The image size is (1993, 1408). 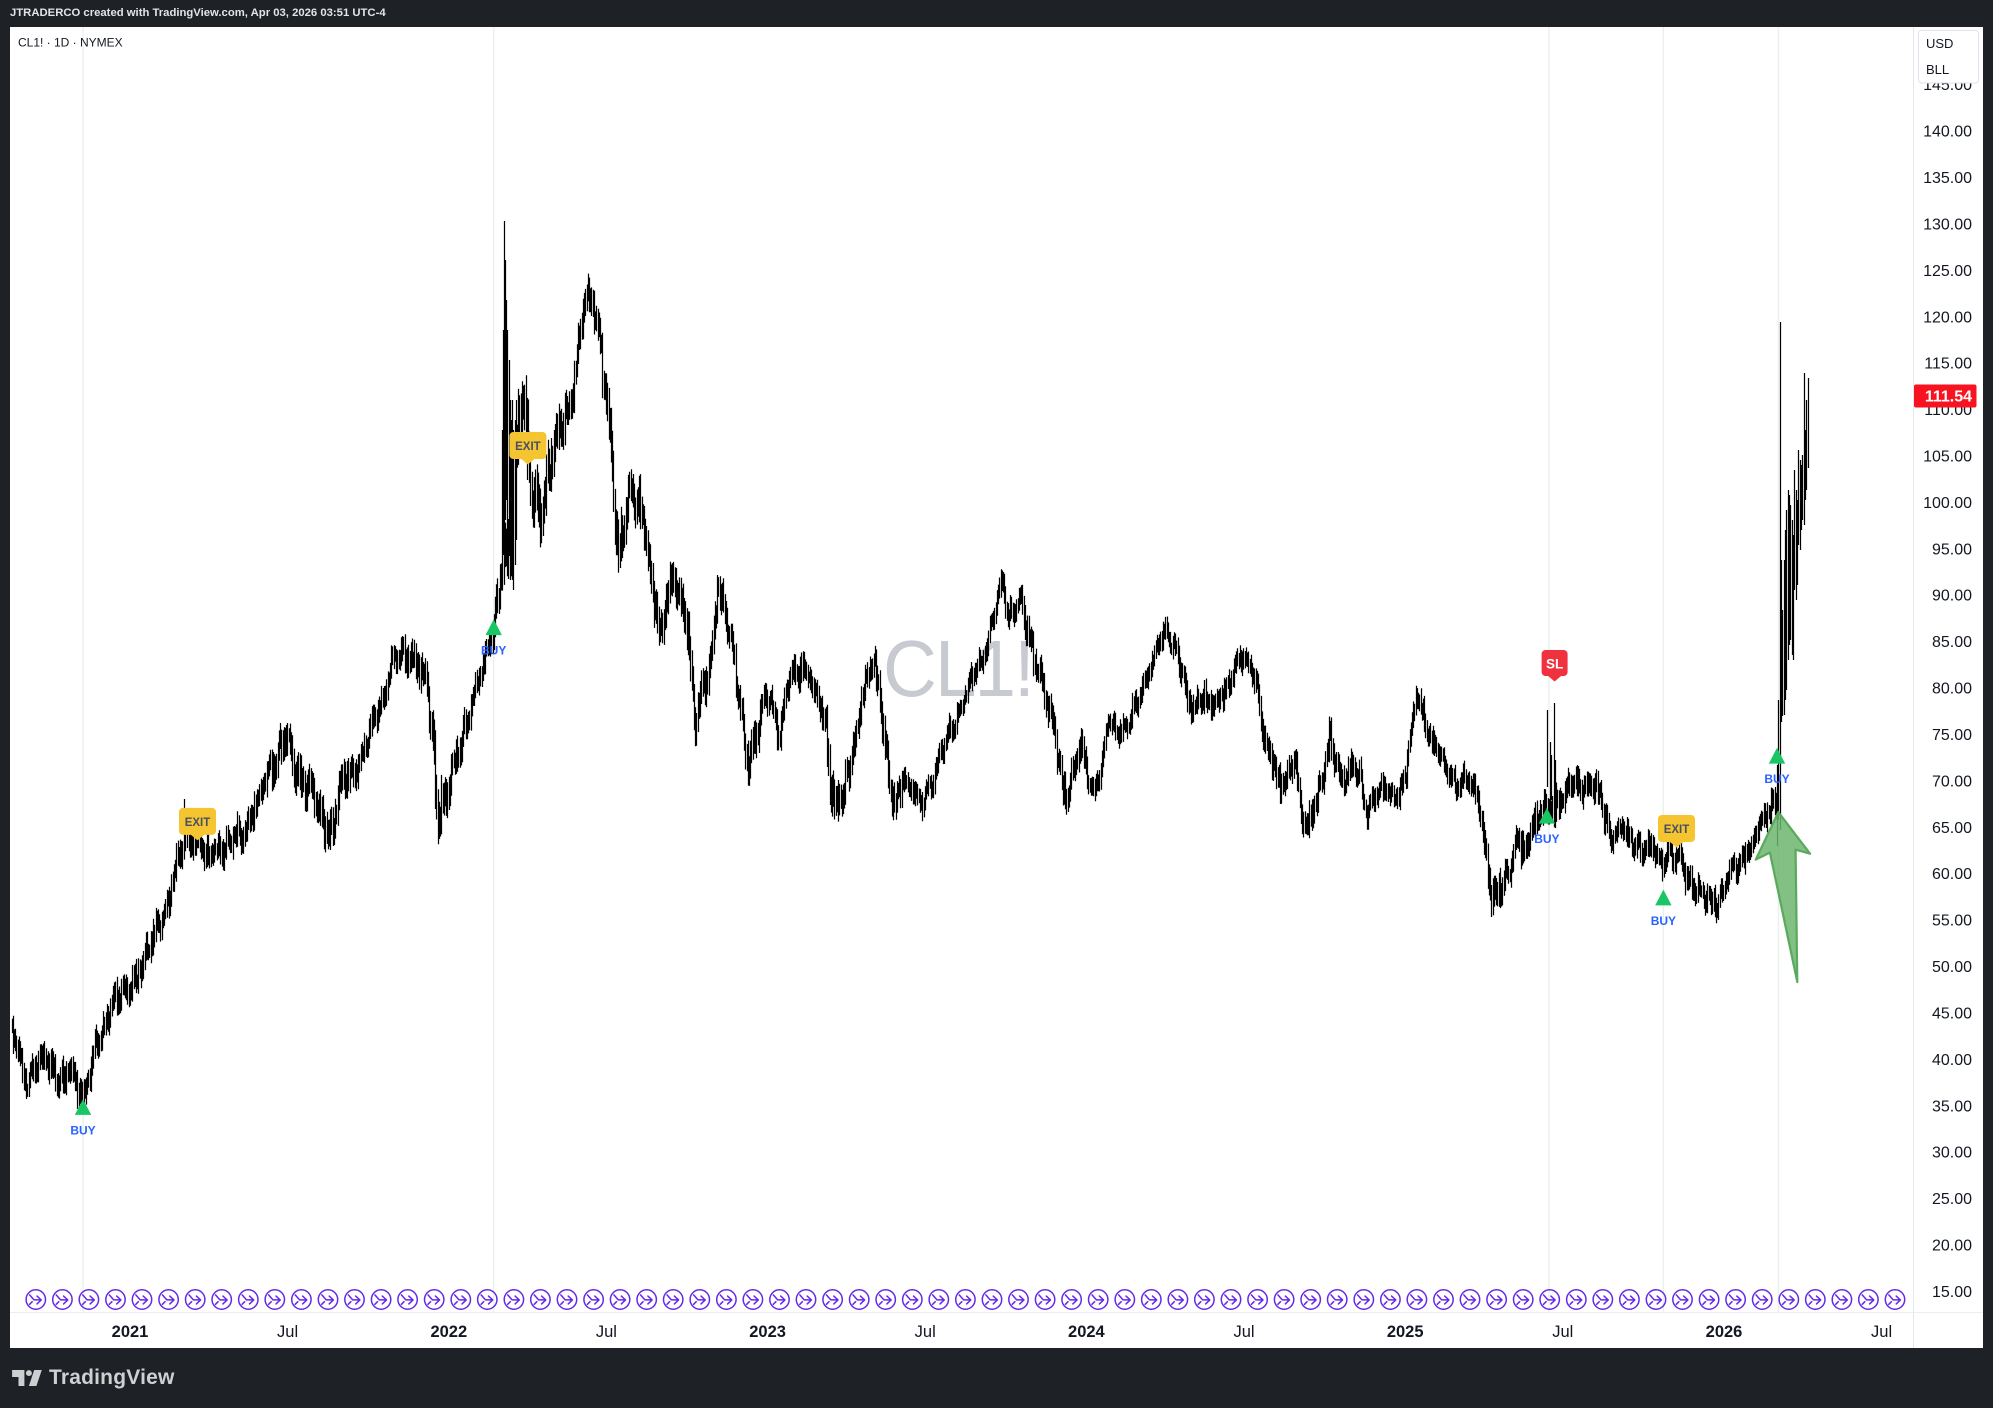 I want to click on svg-text: 50.00, so click(x=1952, y=967).